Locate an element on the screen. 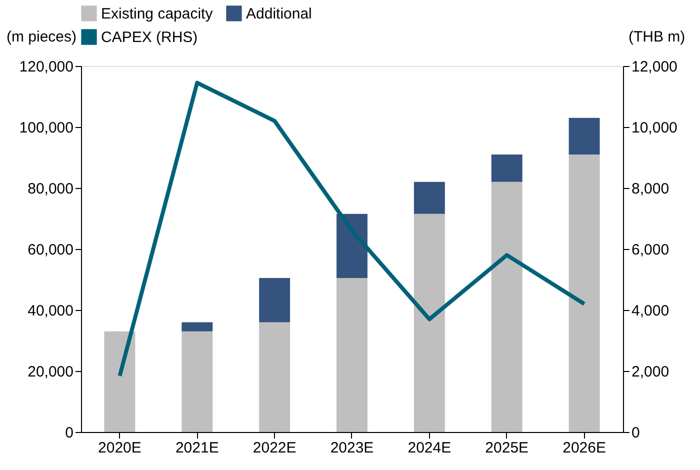 This screenshot has height=470, width=700. y-tick-label: 0 is located at coordinates (69, 433).